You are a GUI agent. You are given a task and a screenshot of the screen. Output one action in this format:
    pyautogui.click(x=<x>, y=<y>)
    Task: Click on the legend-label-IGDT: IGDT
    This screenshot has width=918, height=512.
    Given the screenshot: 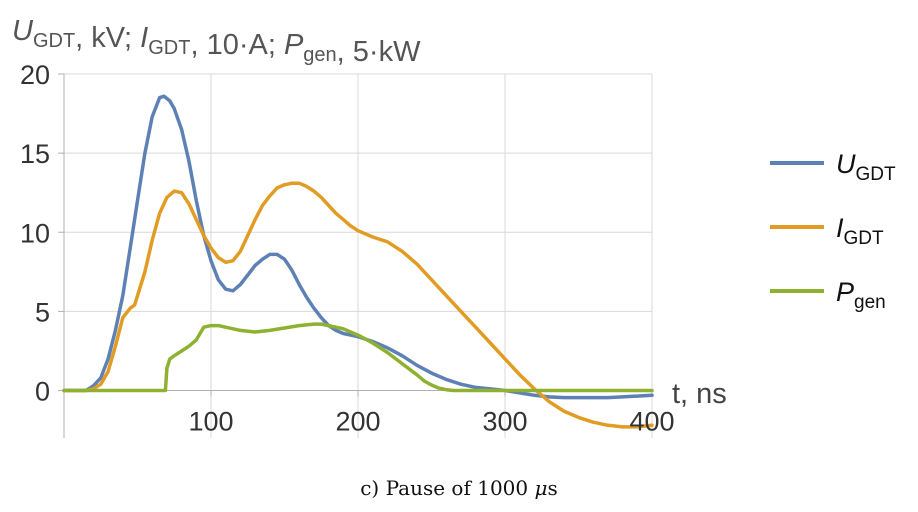 What is the action you would take?
    pyautogui.click(x=860, y=231)
    